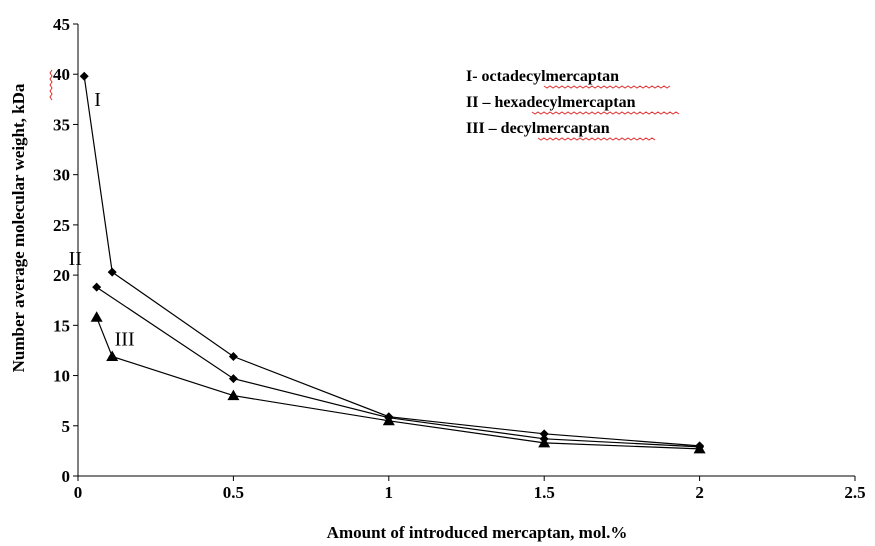 This screenshot has width=875, height=546. What do you see at coordinates (542, 76) in the screenshot?
I see `legend-entry-octadecylmercaptan: I- octadecylmercaptan` at bounding box center [542, 76].